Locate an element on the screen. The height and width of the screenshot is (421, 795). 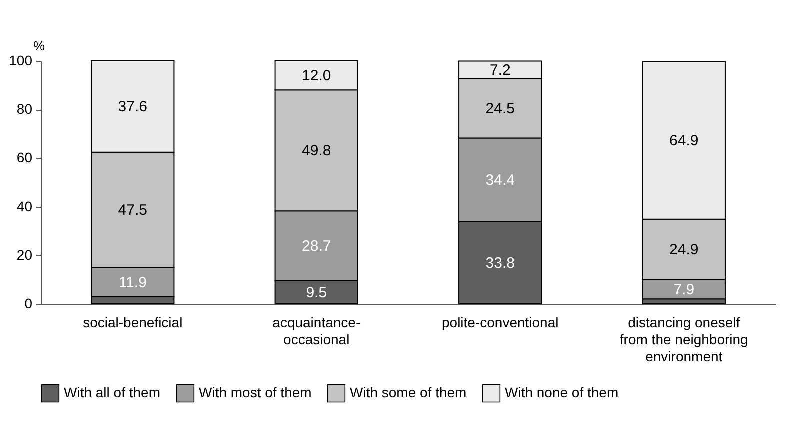
legend-label: With all of them is located at coordinates (112, 392).